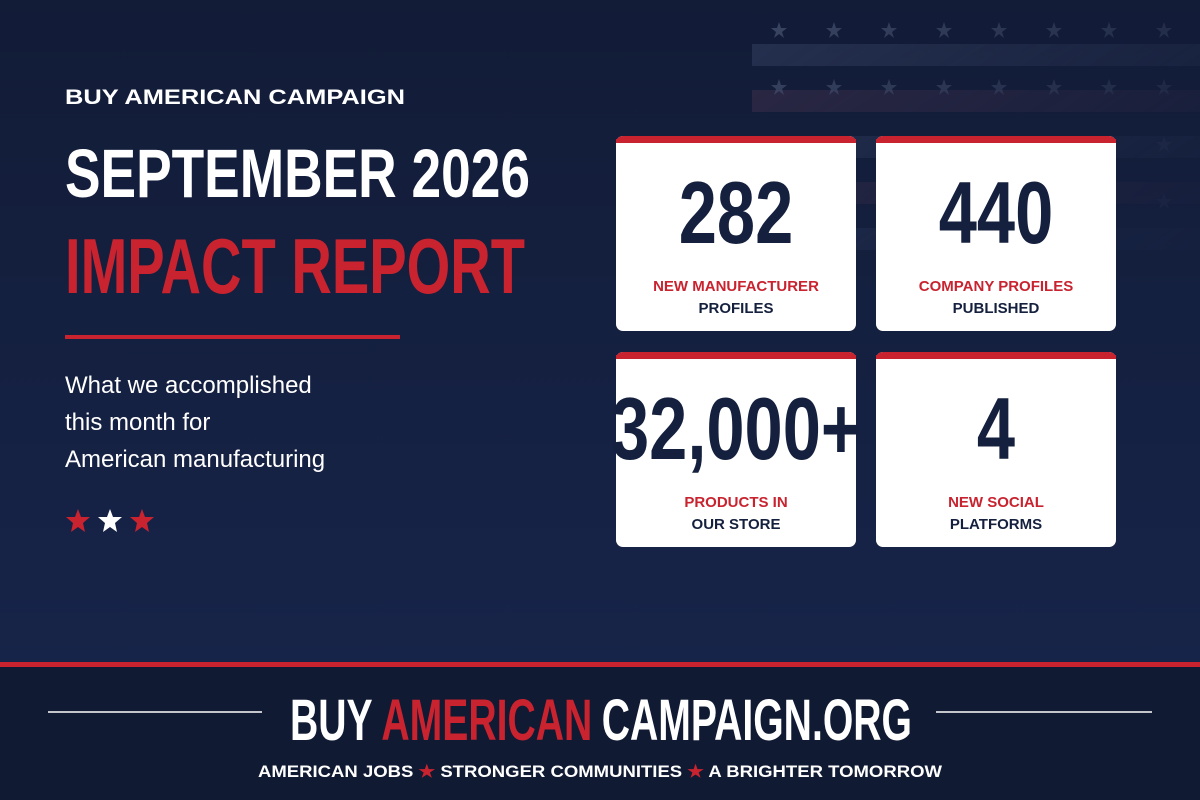  Describe the element at coordinates (735, 502) in the screenshot. I see `stat-label: PRODUCTS IN` at that location.